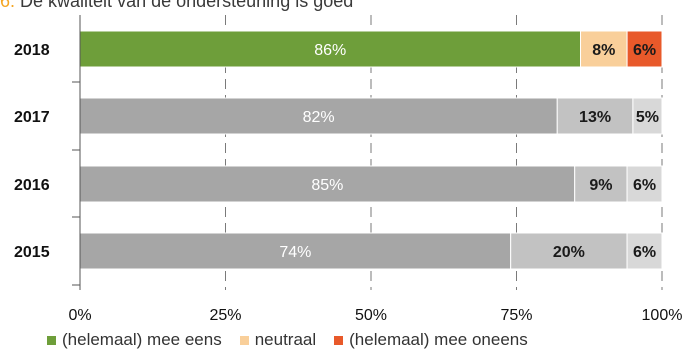 The width and height of the screenshot is (685, 353). I want to click on data-label: 82%, so click(319, 117).